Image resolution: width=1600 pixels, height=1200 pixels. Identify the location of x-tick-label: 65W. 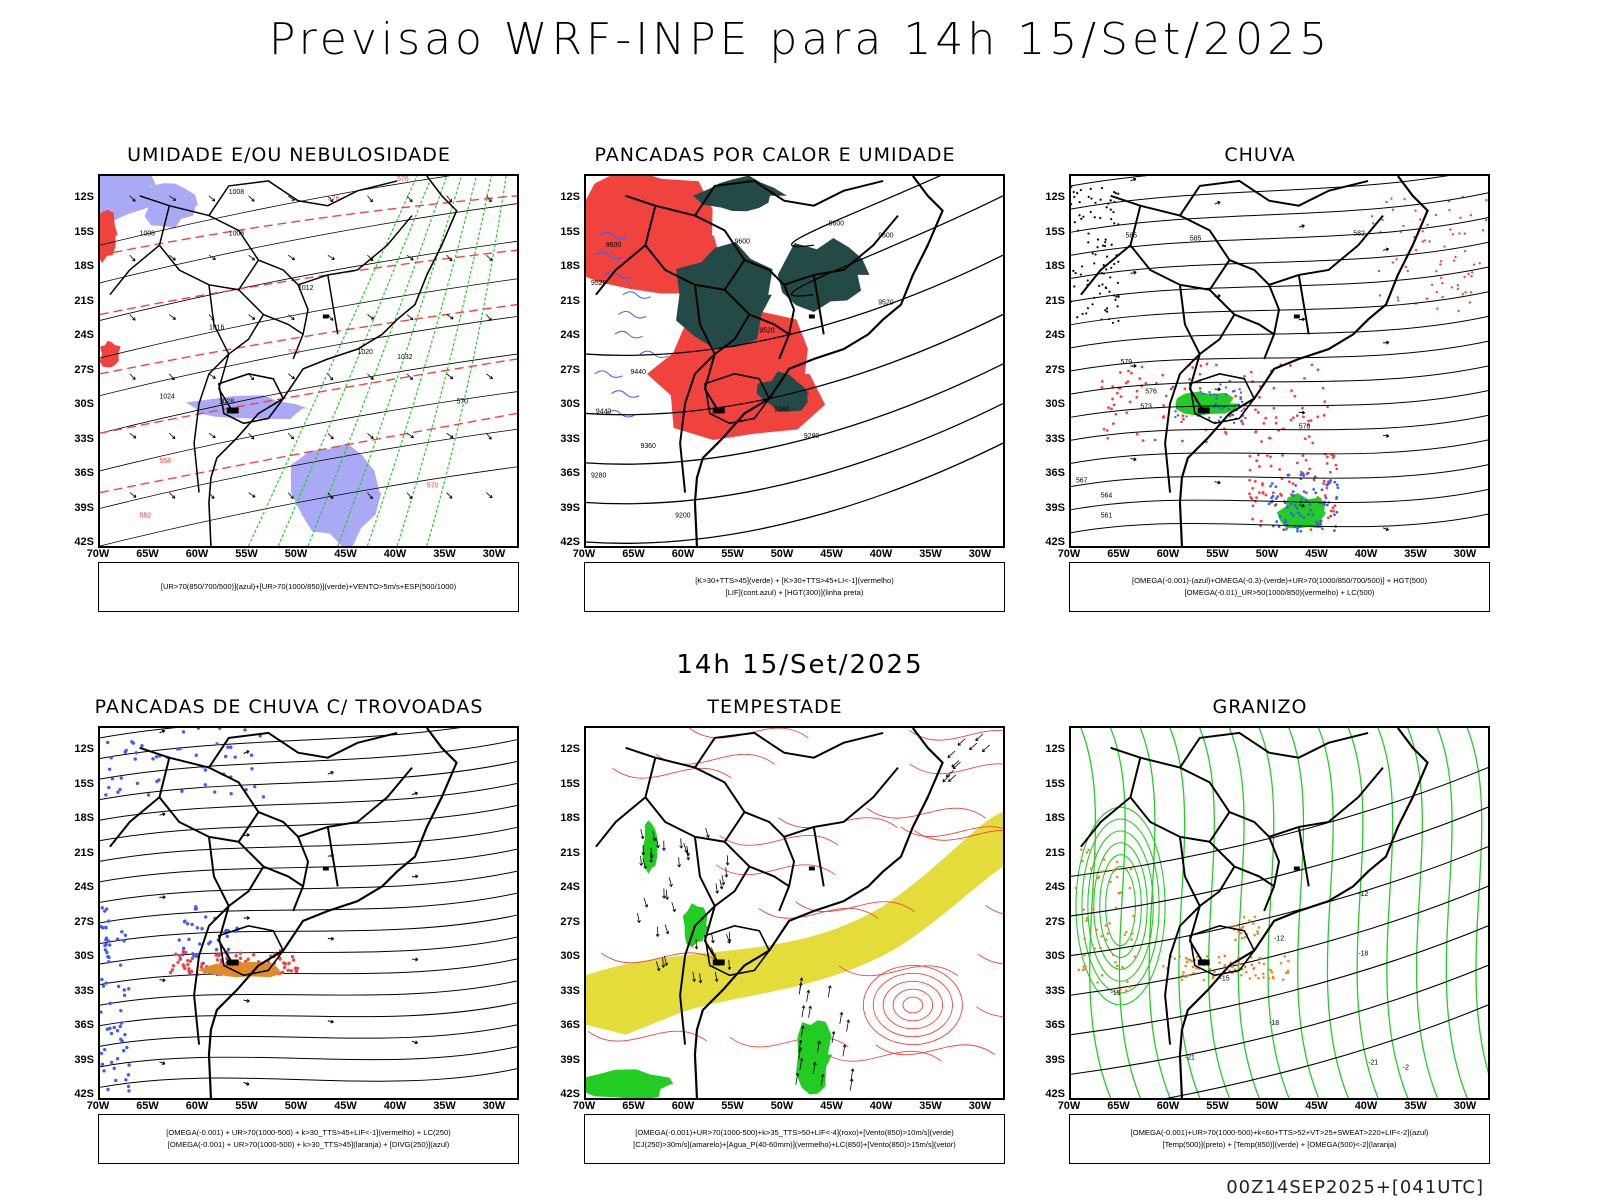
(147, 1106).